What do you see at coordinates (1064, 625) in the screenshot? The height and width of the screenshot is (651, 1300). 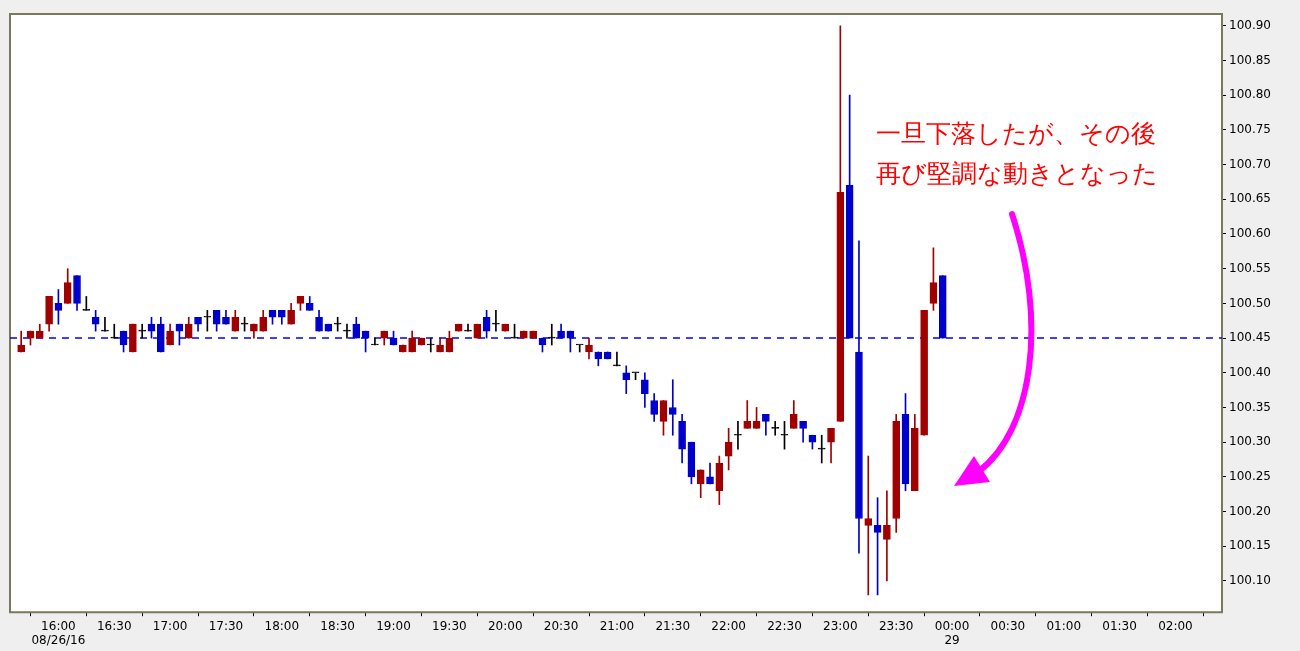 I see `x-tick-label: 01:00` at bounding box center [1064, 625].